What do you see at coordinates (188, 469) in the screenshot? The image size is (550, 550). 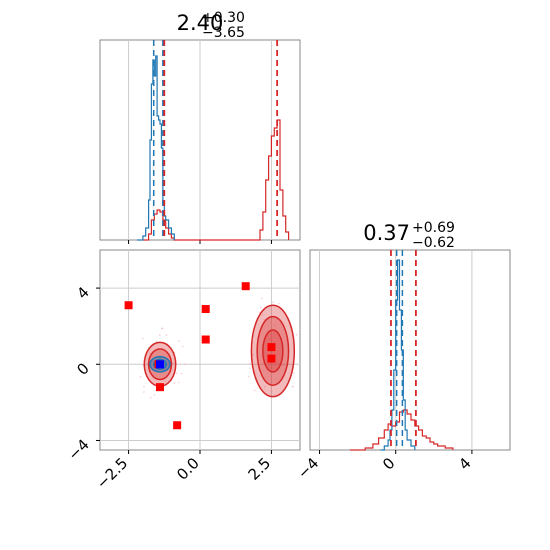 I see `joint-xtick-label: 0.0` at bounding box center [188, 469].